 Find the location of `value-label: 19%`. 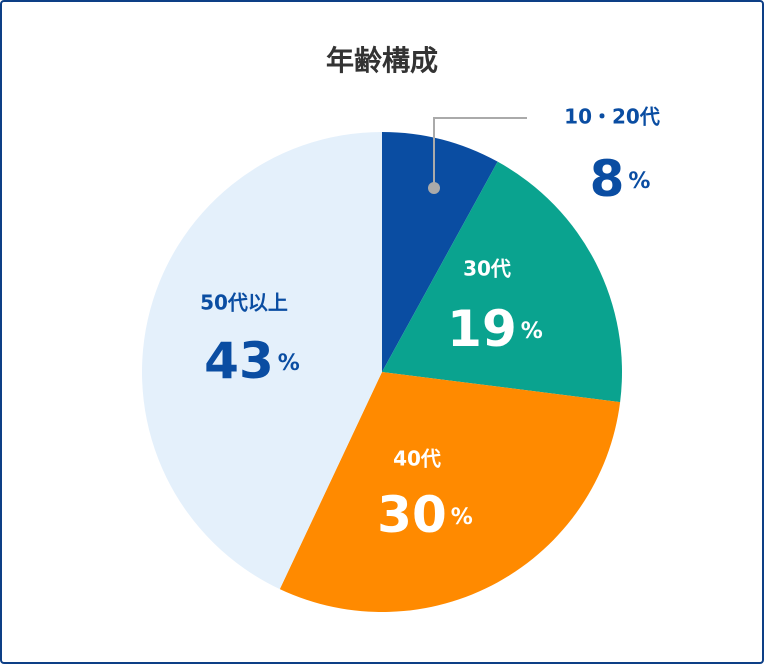

value-label: 19% is located at coordinates (495, 329).